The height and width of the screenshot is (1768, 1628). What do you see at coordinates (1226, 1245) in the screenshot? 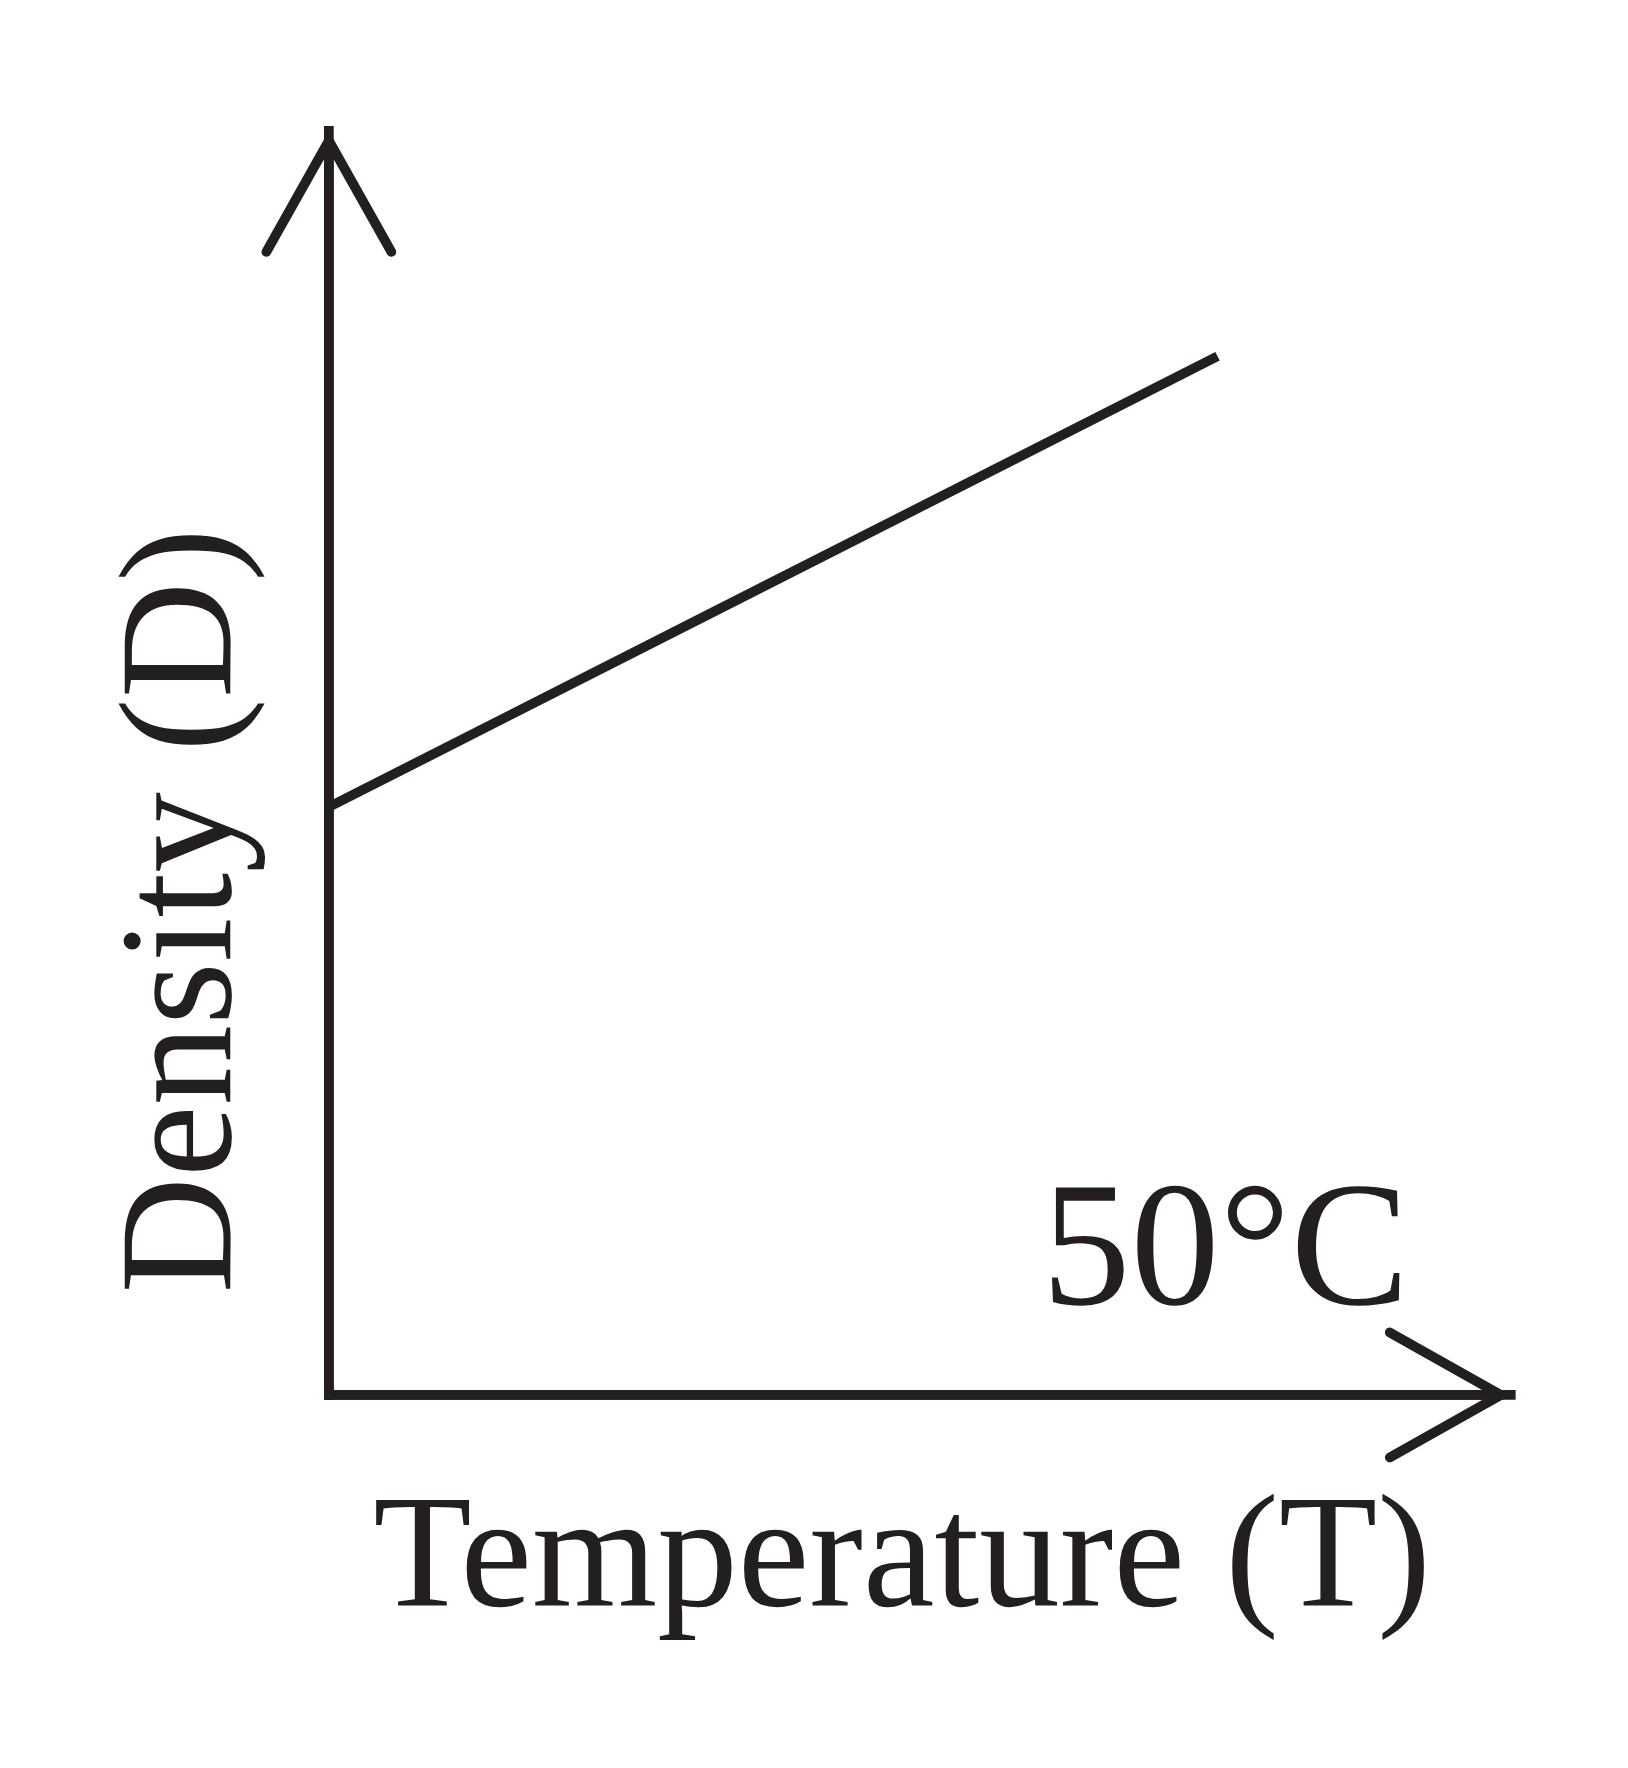
I see `annotation: 50°C` at bounding box center [1226, 1245].